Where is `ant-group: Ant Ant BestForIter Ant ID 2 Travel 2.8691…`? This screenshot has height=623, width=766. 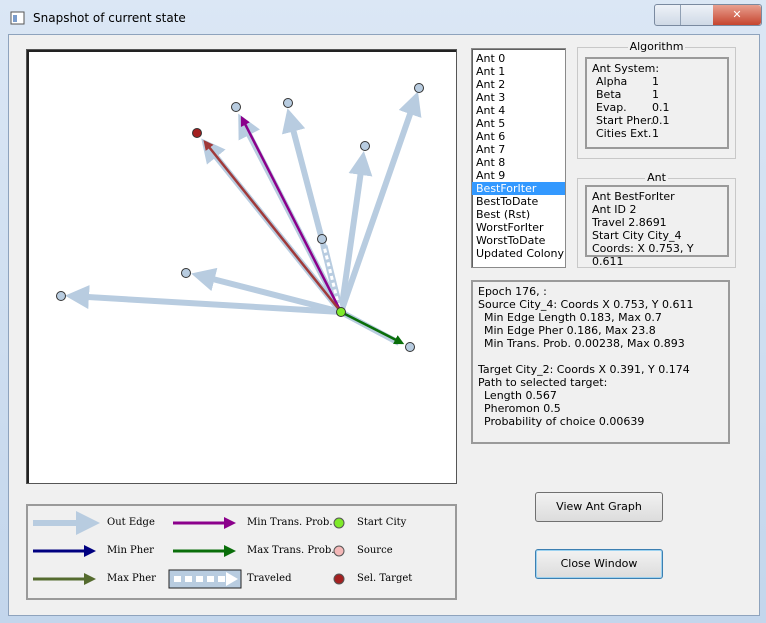
ant-group: Ant Ant BestForIter Ant ID 2 Travel 2.8691… is located at coordinates (656, 219).